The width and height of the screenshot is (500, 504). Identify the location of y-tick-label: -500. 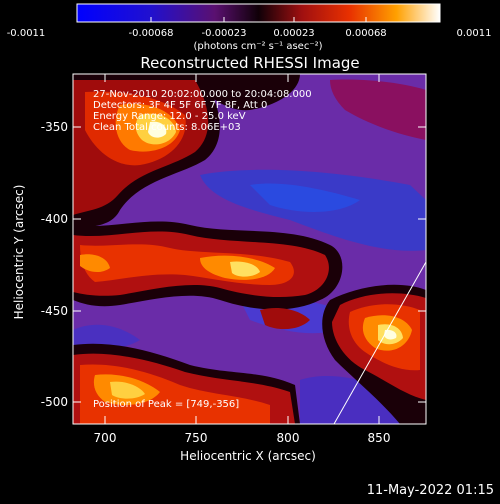
(54, 402).